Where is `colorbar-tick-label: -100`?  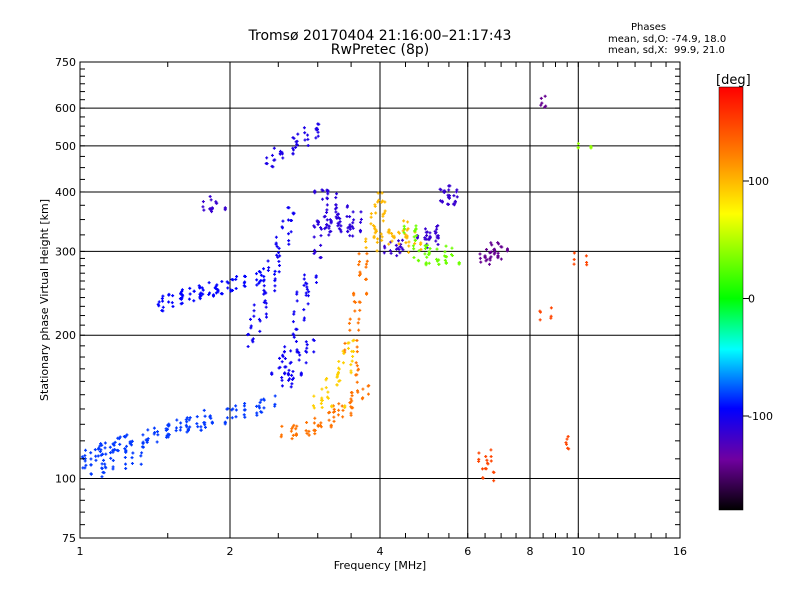 colorbar-tick-label: -100 is located at coordinates (760, 416).